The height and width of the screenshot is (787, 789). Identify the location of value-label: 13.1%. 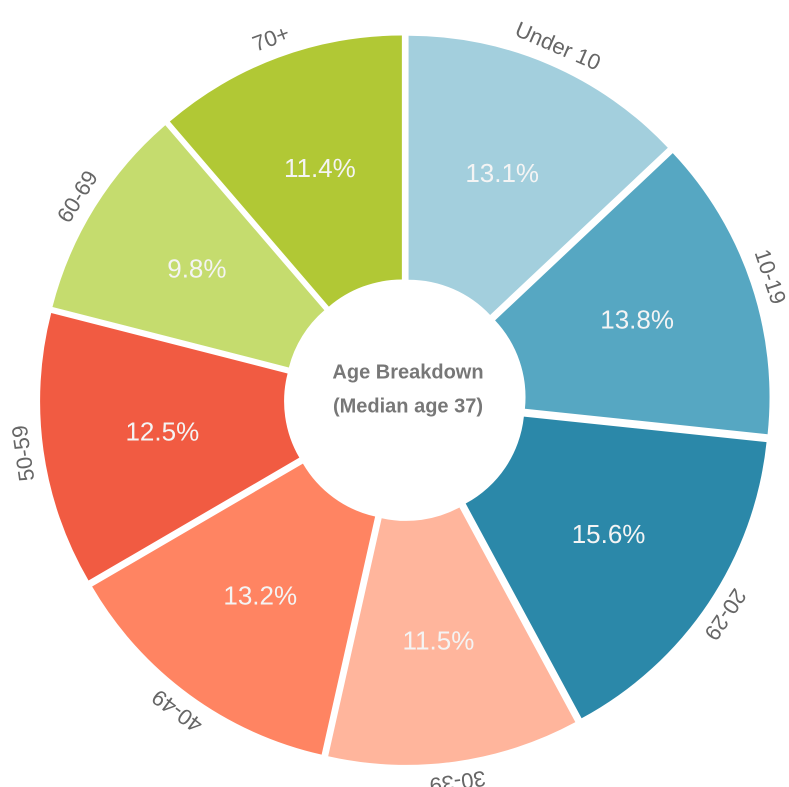
(502, 173).